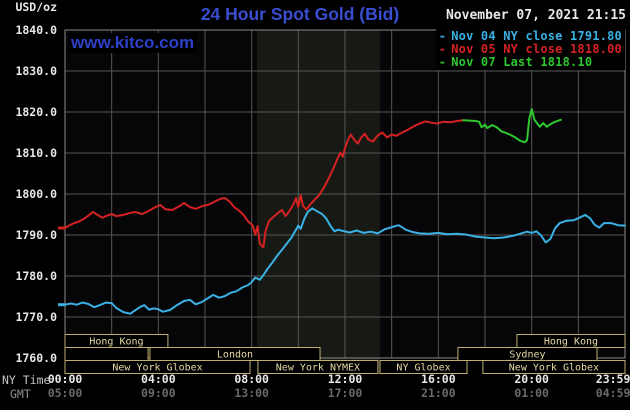 The width and height of the screenshot is (630, 410). I want to click on legend-item-nov05: - Nov 05 NY close 1818.00, so click(530, 49).